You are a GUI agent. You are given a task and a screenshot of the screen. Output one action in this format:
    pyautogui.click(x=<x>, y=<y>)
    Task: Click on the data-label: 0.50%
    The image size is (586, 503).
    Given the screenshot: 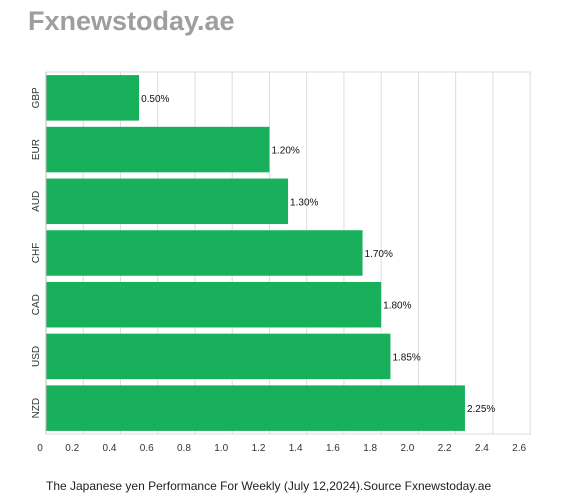 What is the action you would take?
    pyautogui.click(x=155, y=99)
    